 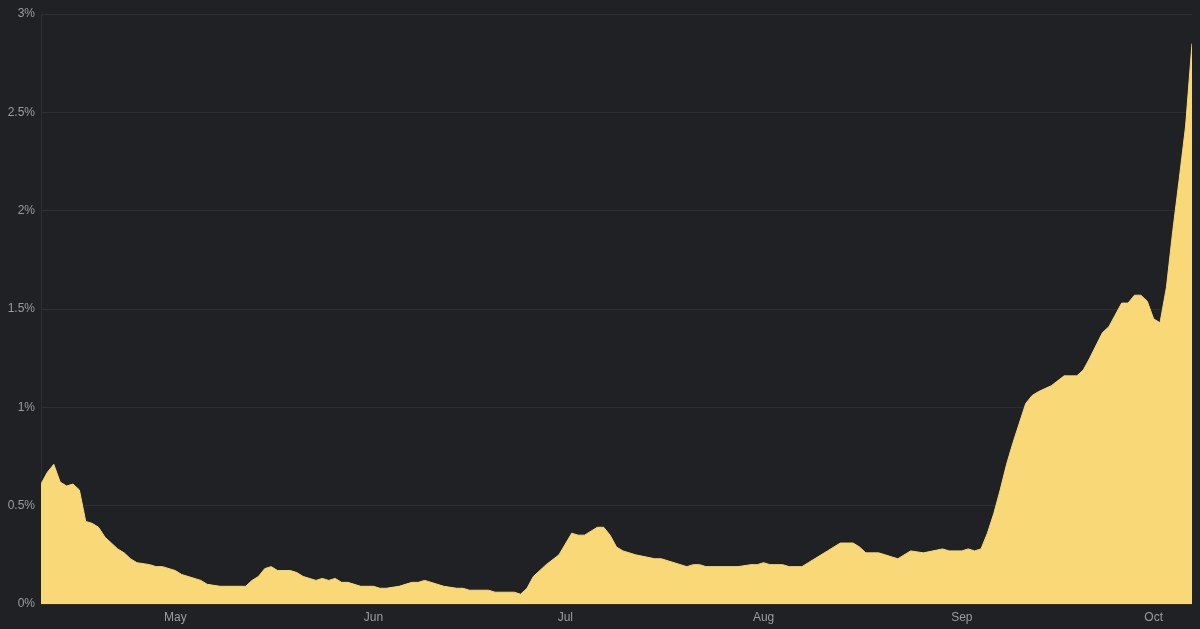 What do you see at coordinates (26, 603) in the screenshot?
I see `y-tick-label: 0%` at bounding box center [26, 603].